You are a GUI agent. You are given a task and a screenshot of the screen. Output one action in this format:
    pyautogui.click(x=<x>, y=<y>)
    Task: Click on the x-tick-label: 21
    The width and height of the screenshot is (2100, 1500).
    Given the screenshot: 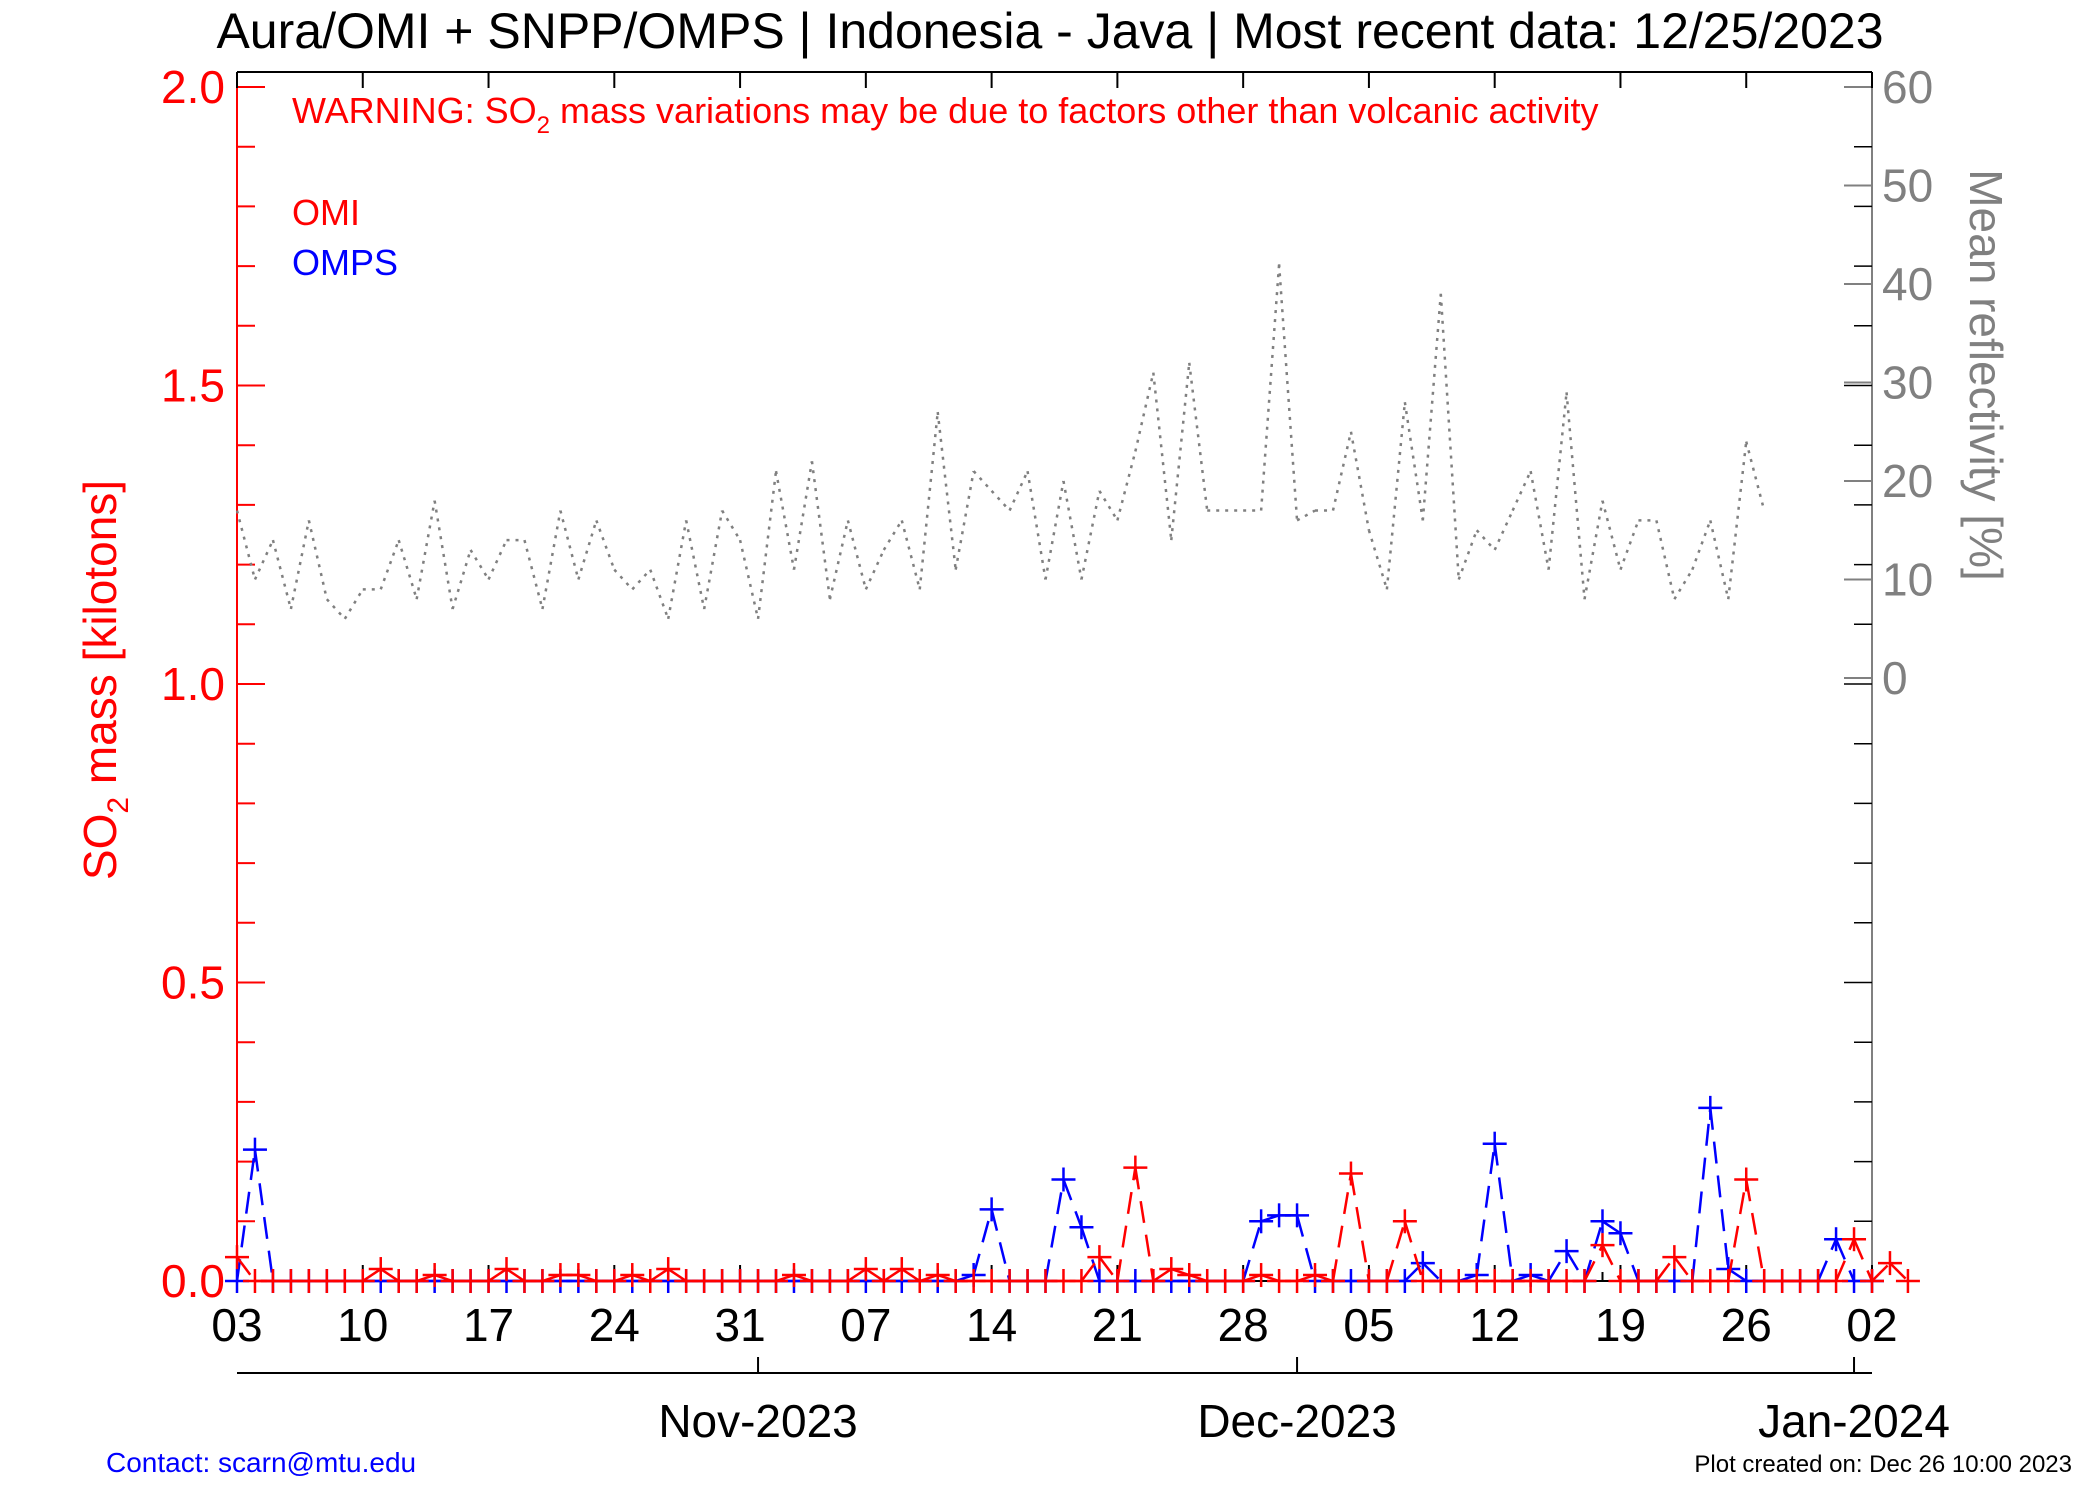 What is the action you would take?
    pyautogui.click(x=1117, y=1325)
    